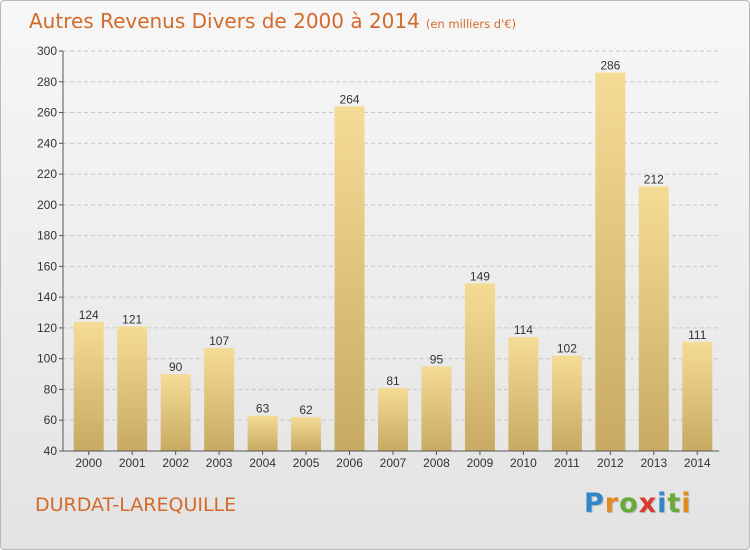 The height and width of the screenshot is (550, 750). I want to click on proxiti-logo: Proxiti, so click(638, 503).